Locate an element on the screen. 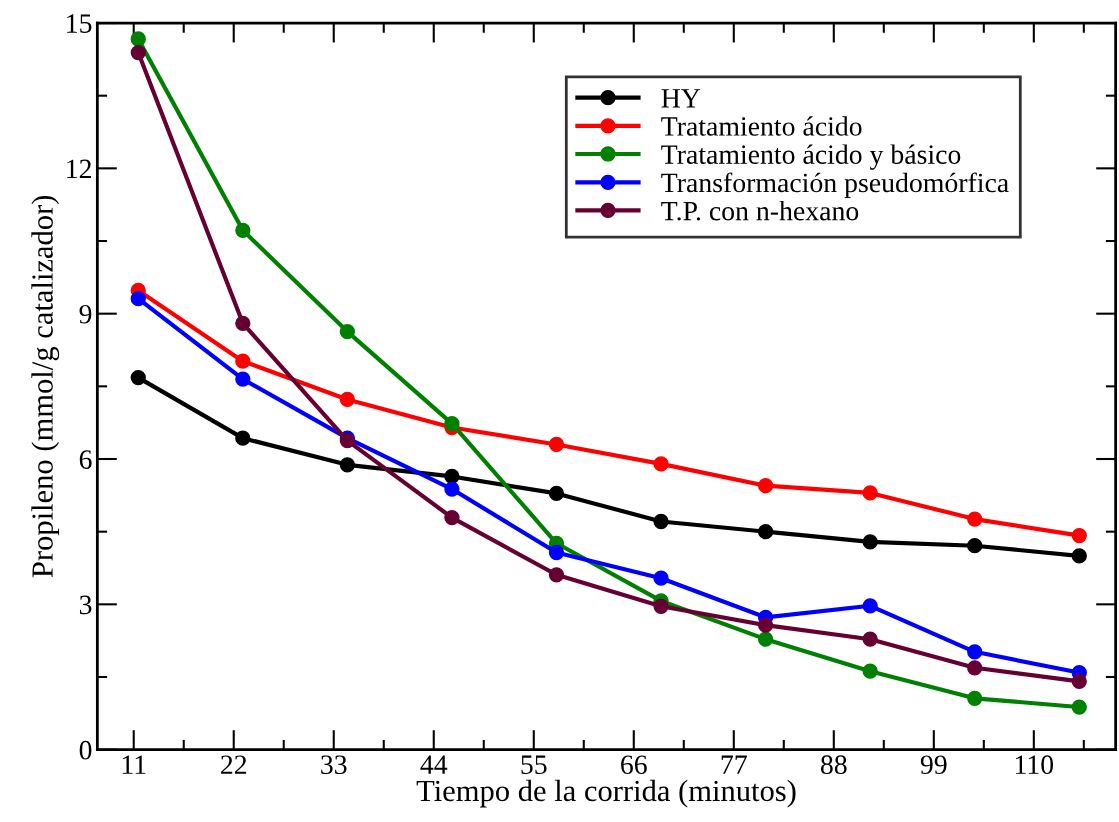  legend-label: Tratamiento ácido is located at coordinates (761, 126).